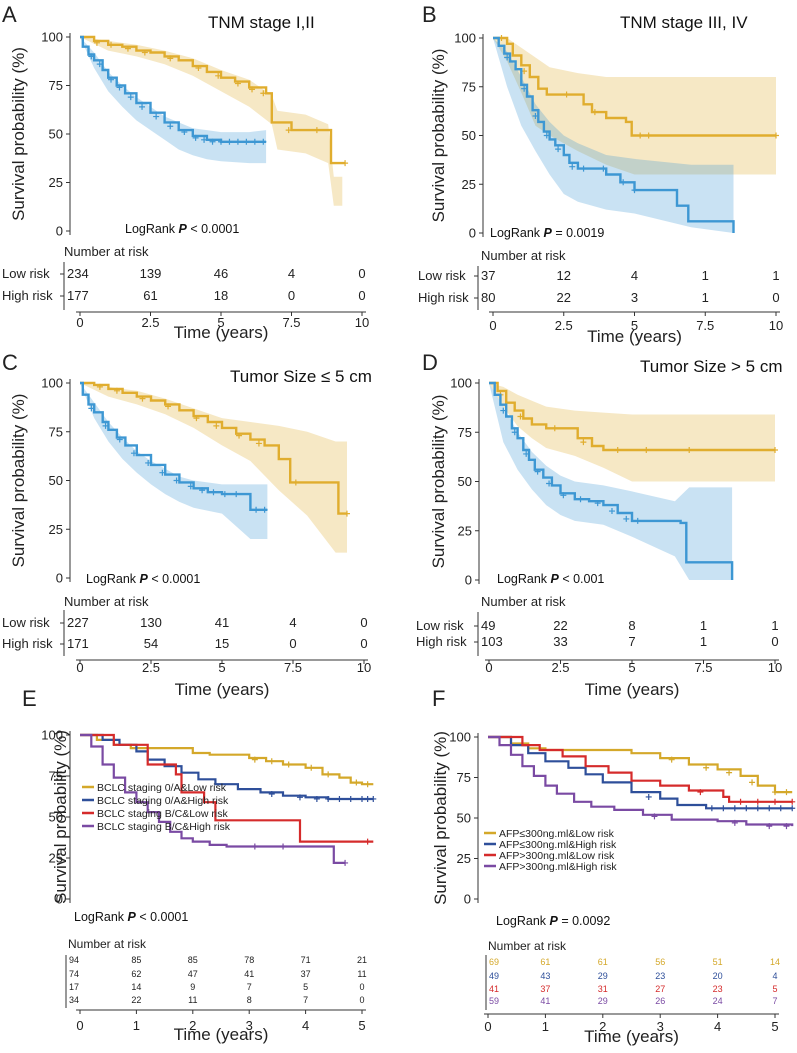 This screenshot has width=797, height=1053. Describe the element at coordinates (564, 275) in the screenshot. I see `risk-count: 12` at that location.